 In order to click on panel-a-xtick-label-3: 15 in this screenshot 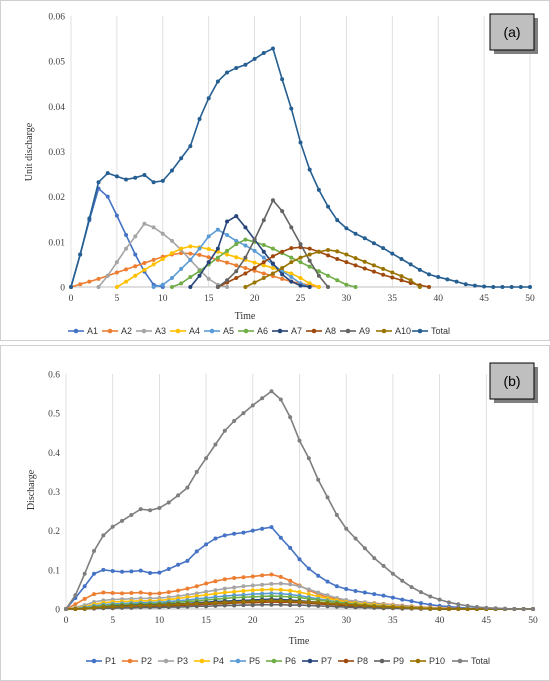, I will do `click(209, 299)`.